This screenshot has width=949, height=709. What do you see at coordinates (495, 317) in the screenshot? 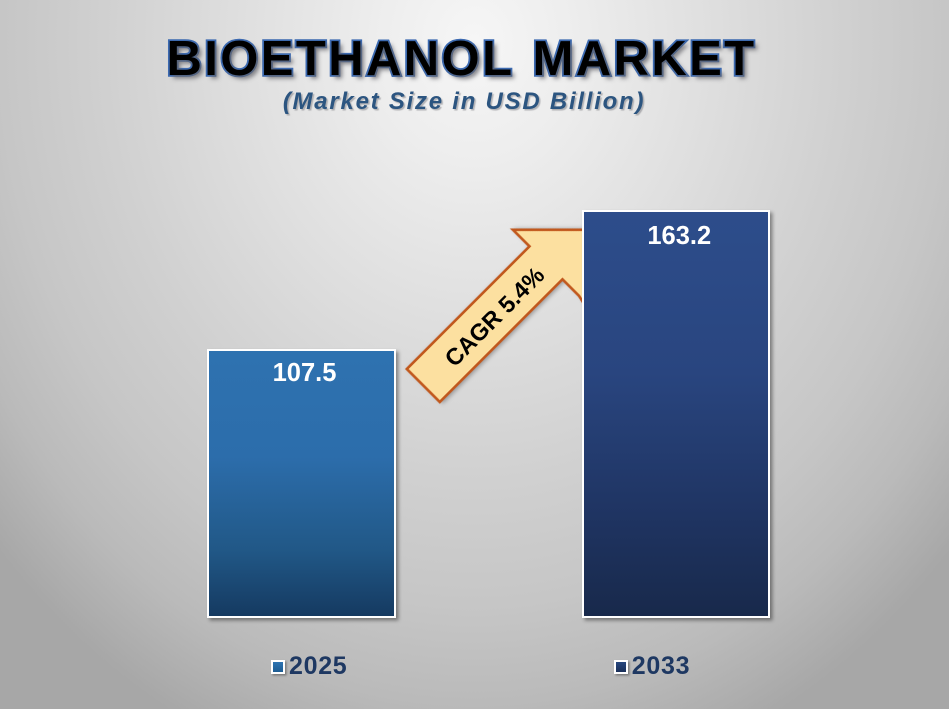
I see `svg-text: CAGR 5.4%` at bounding box center [495, 317].